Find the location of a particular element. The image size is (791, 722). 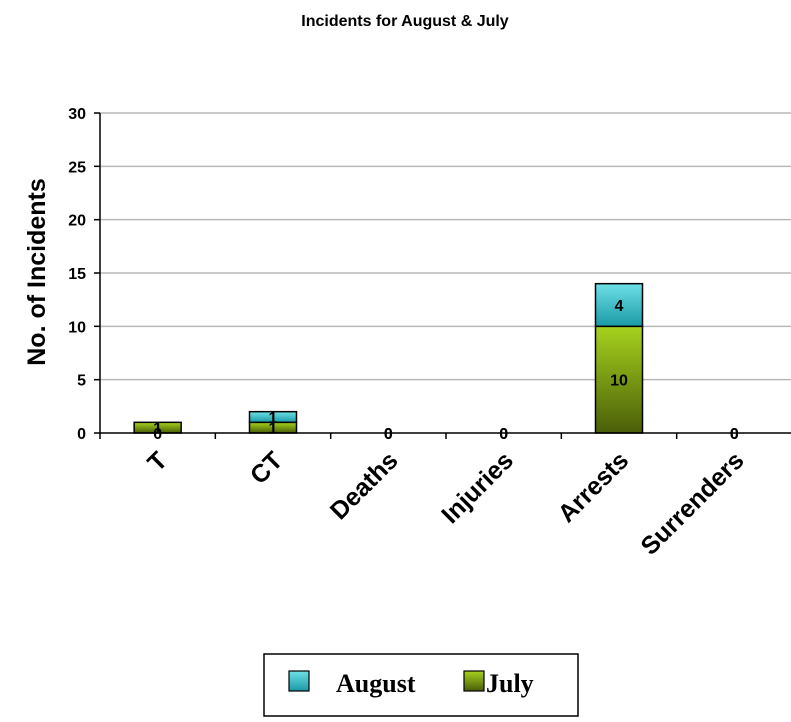

x-tick-label: Arrests is located at coordinates (594, 487).